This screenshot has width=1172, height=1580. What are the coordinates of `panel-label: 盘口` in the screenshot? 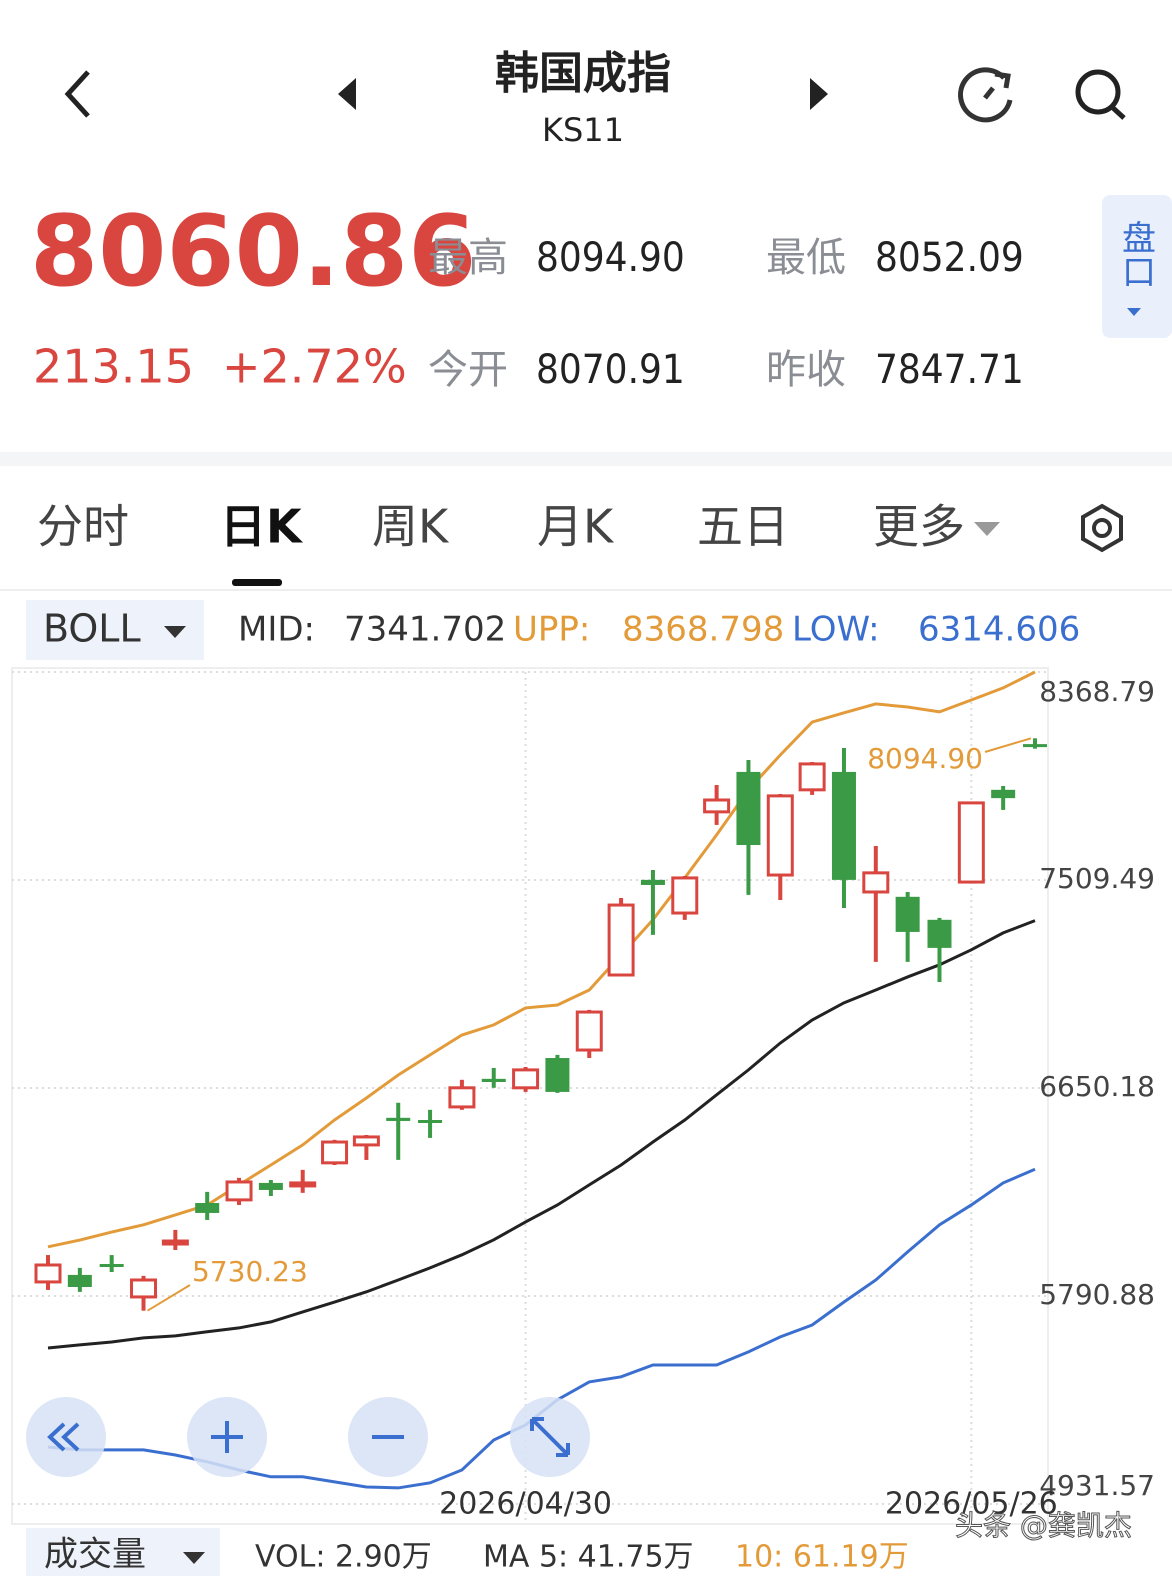 It's located at (1136, 254).